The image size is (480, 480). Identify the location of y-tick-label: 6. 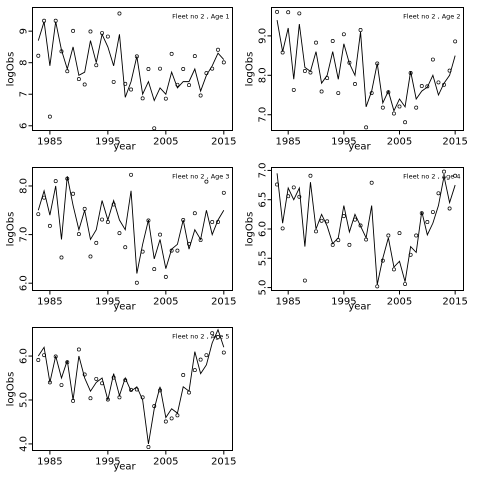
(24, 126).